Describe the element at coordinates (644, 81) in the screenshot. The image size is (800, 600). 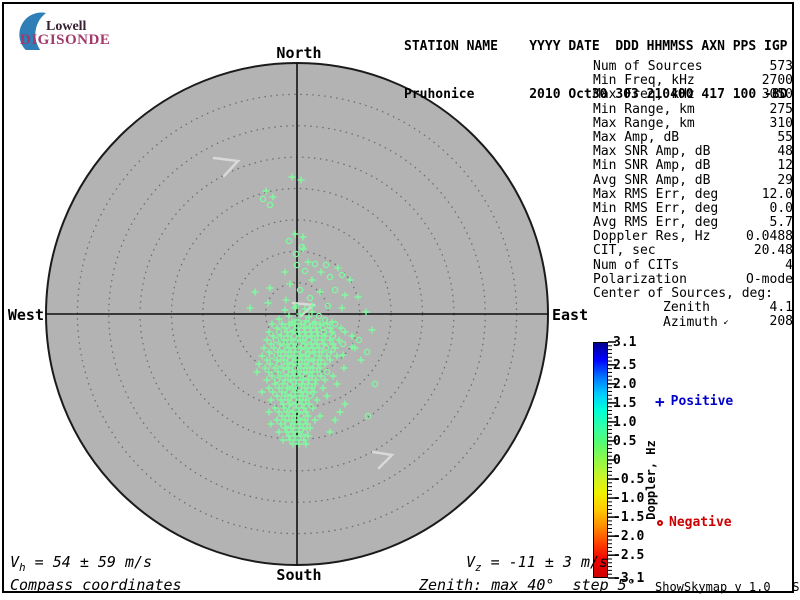
I see `stat-label: Min Freq, kHz` at that location.